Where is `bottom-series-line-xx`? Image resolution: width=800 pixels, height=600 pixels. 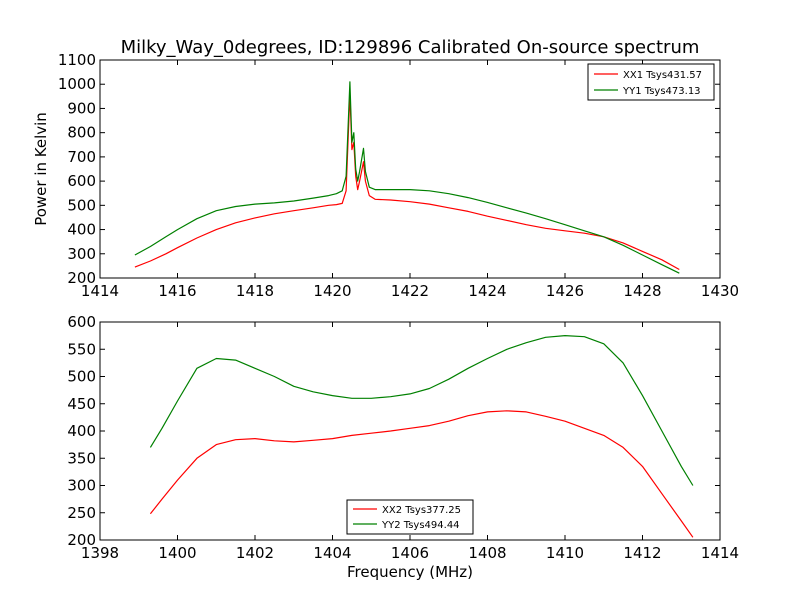 bottom-series-line-xx is located at coordinates (421, 474).